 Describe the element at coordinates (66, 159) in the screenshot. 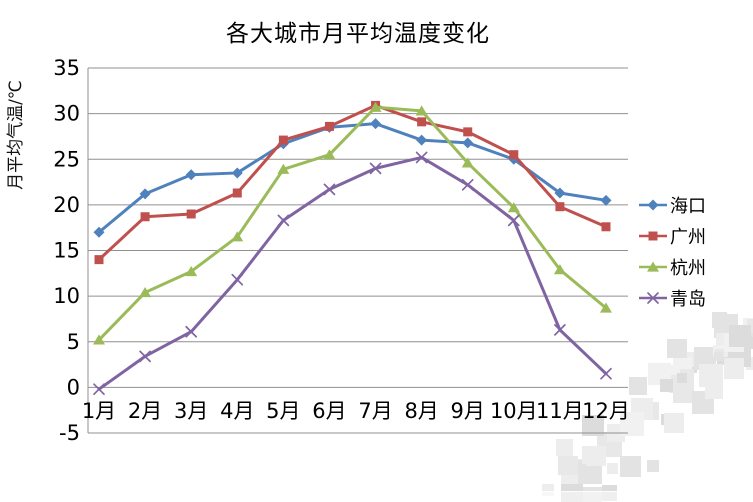

I see `y-tick-label-25: 25` at that location.